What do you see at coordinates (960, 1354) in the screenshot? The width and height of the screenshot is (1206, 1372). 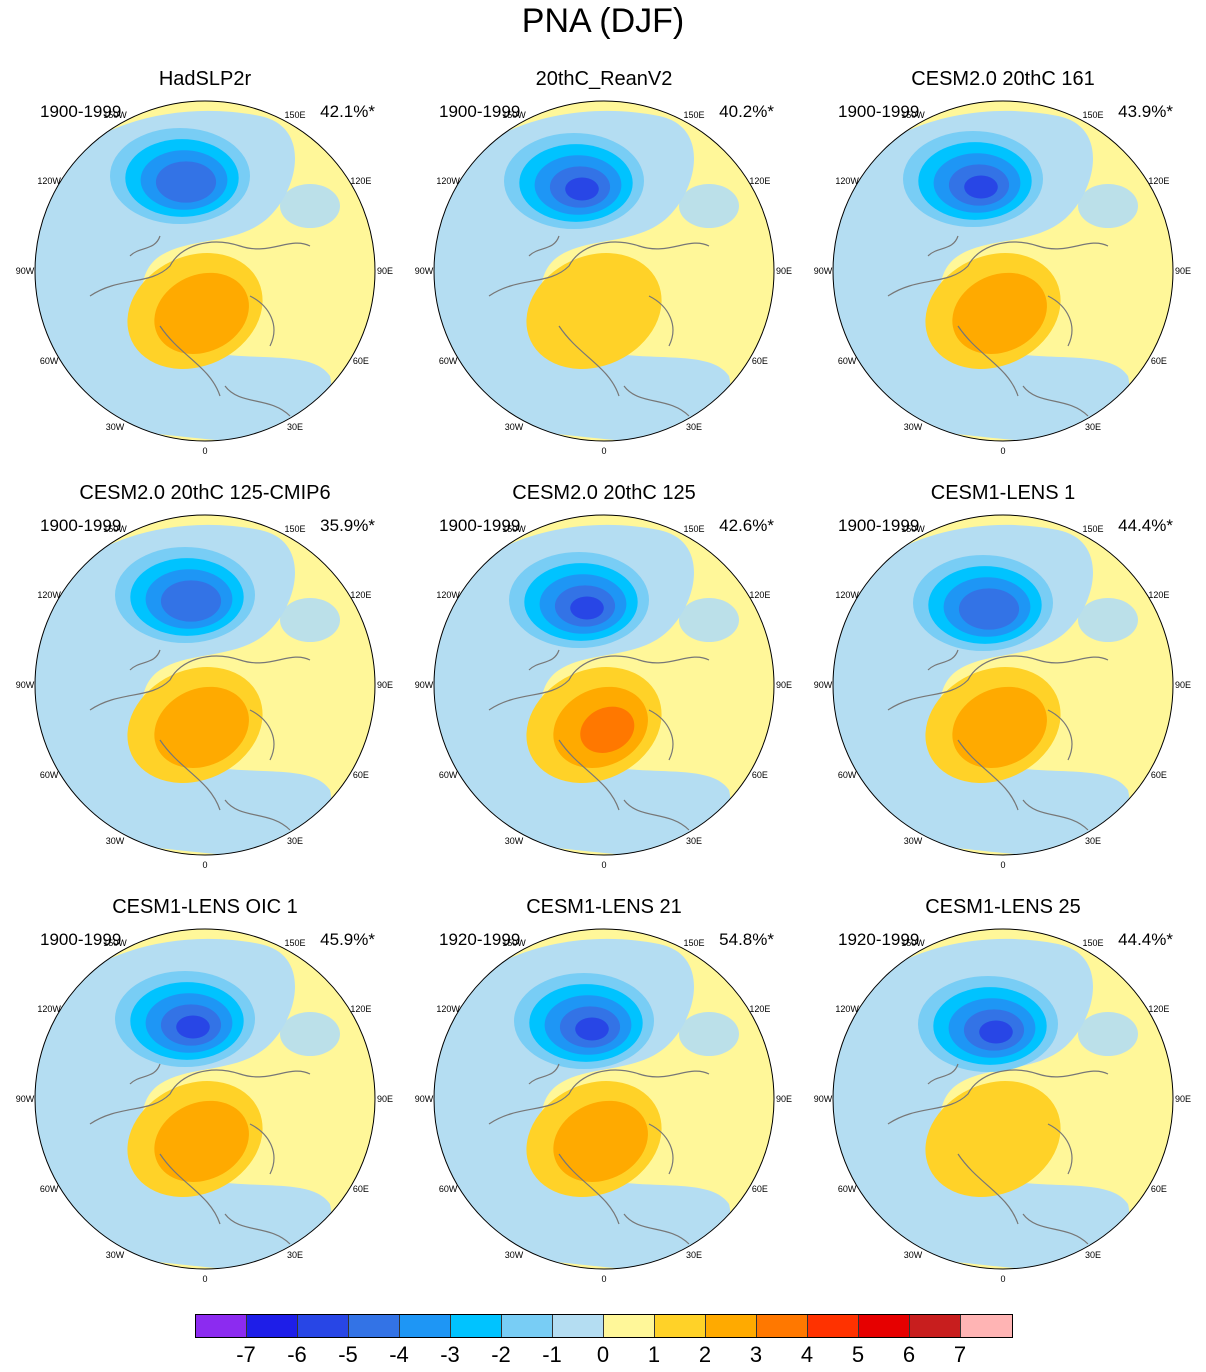 I see `colorbar-label: 7` at bounding box center [960, 1354].